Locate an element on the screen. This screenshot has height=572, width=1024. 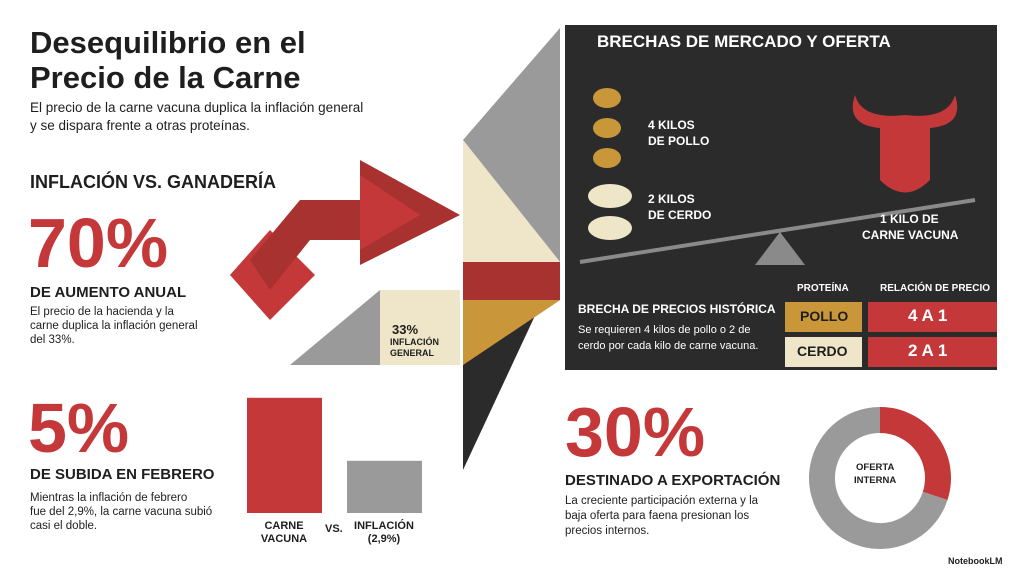
category-label: VACUNA is located at coordinates (284, 539).